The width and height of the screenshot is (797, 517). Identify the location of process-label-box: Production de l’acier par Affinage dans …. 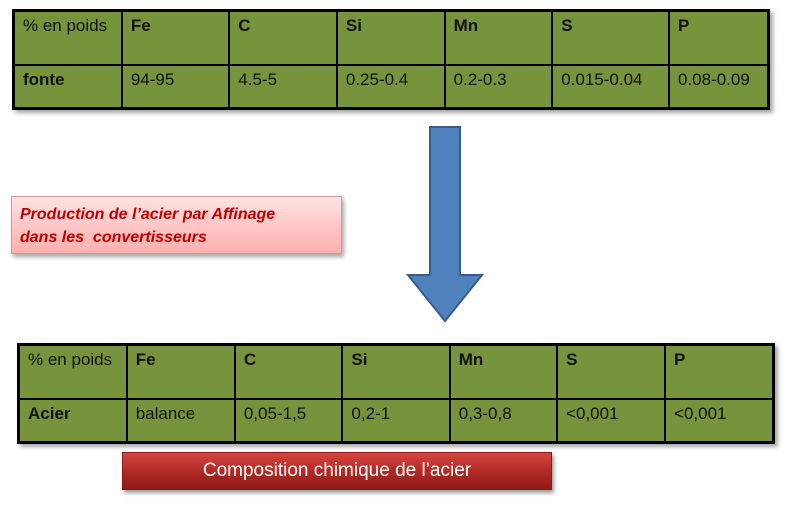
(176, 225).